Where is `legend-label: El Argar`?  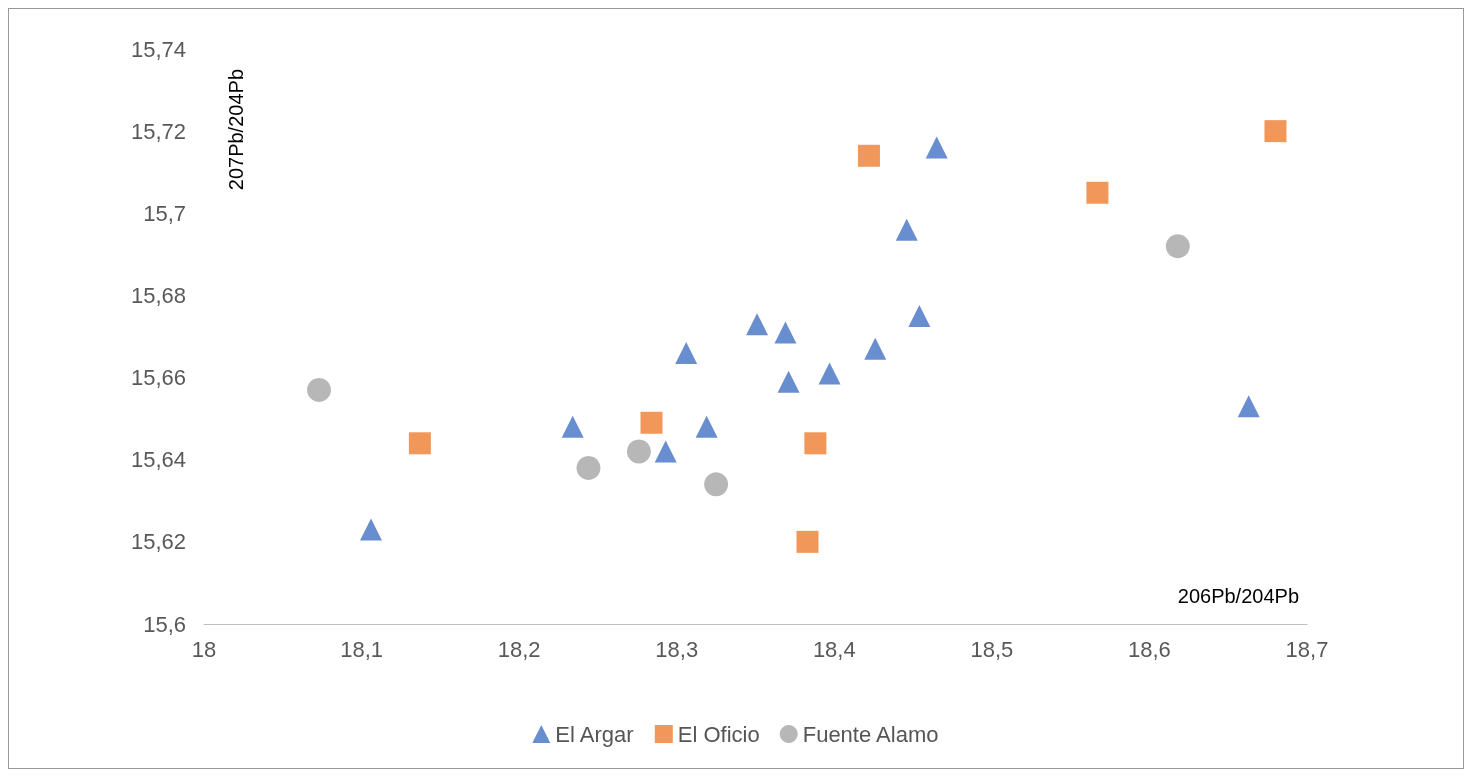 legend-label: El Argar is located at coordinates (594, 734).